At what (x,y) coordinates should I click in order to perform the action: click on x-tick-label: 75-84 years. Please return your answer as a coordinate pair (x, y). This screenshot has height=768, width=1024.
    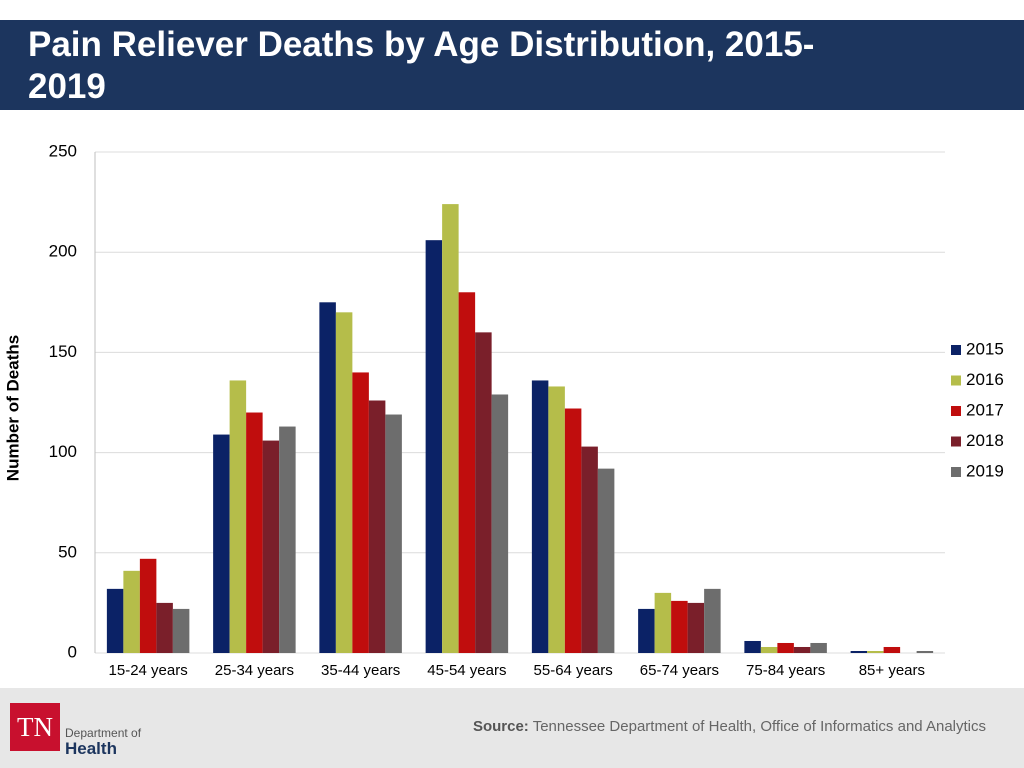
    Looking at the image, I should click on (785, 670).